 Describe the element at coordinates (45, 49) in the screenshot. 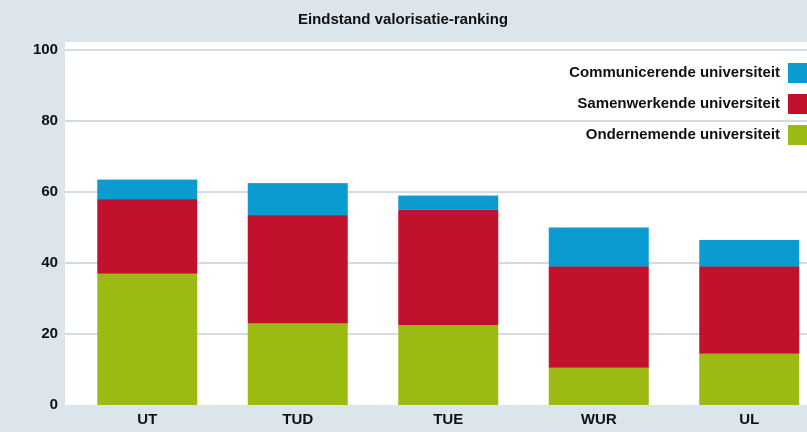

I see `y-tick-label: 100` at that location.